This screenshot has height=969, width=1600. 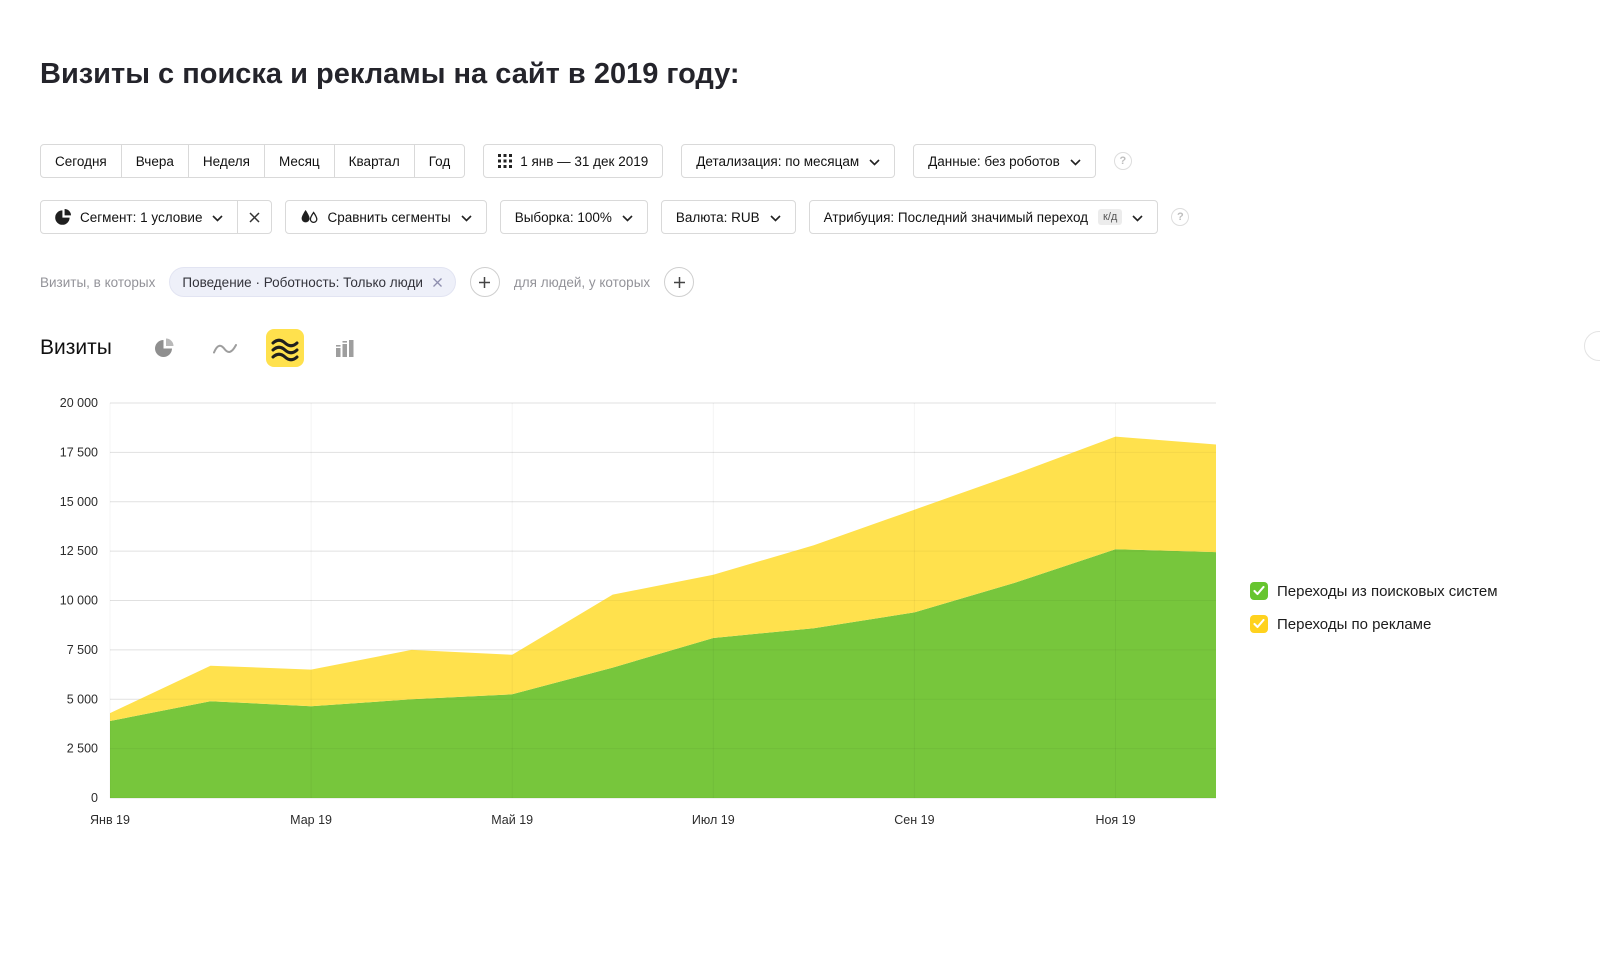 What do you see at coordinates (226, 161) in the screenshot?
I see `period-tab-week: Неделя` at bounding box center [226, 161].